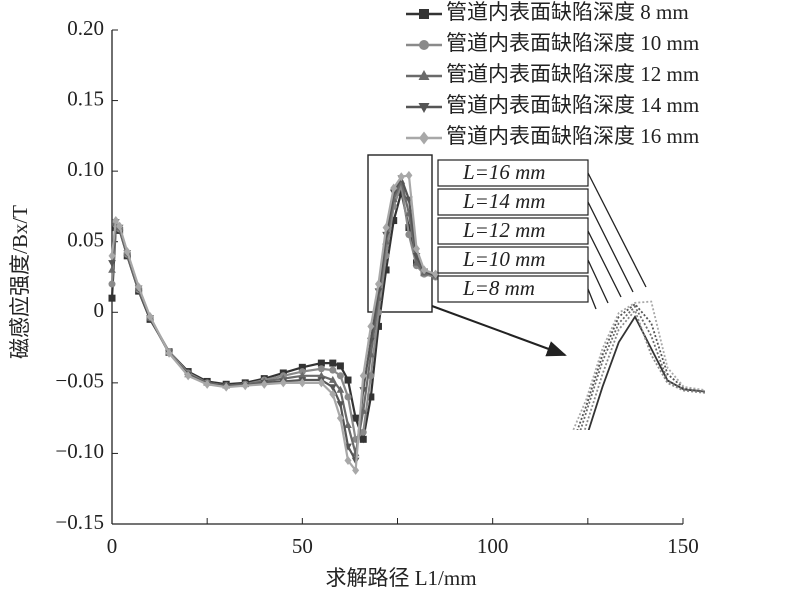 This screenshot has height=597, width=790. I want to click on legend-label: 管道内表面缺陷深度 12 mm, so click(572, 74).